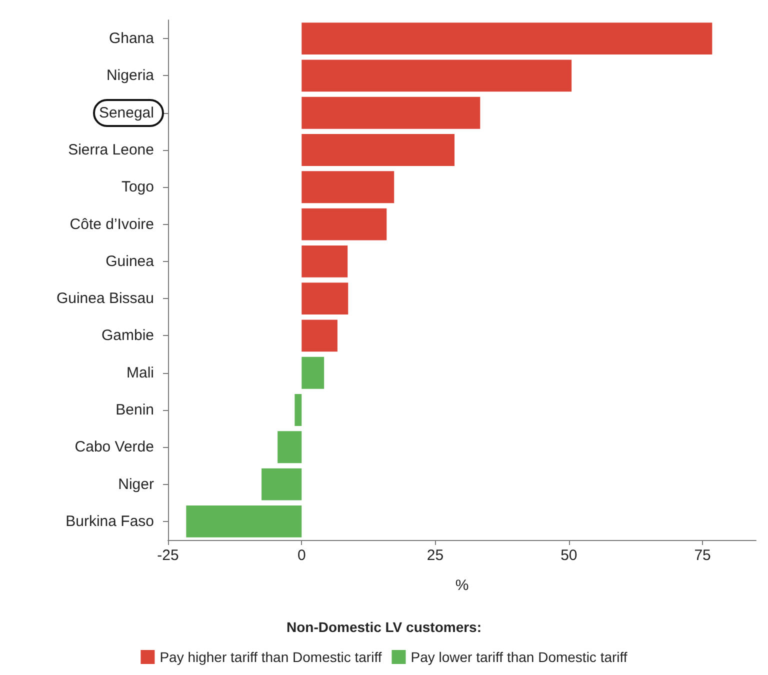 Image resolution: width=768 pixels, height=675 pixels. Describe the element at coordinates (519, 657) in the screenshot. I see `legend-label: Pay lower tariff than Domestic tariff` at that location.